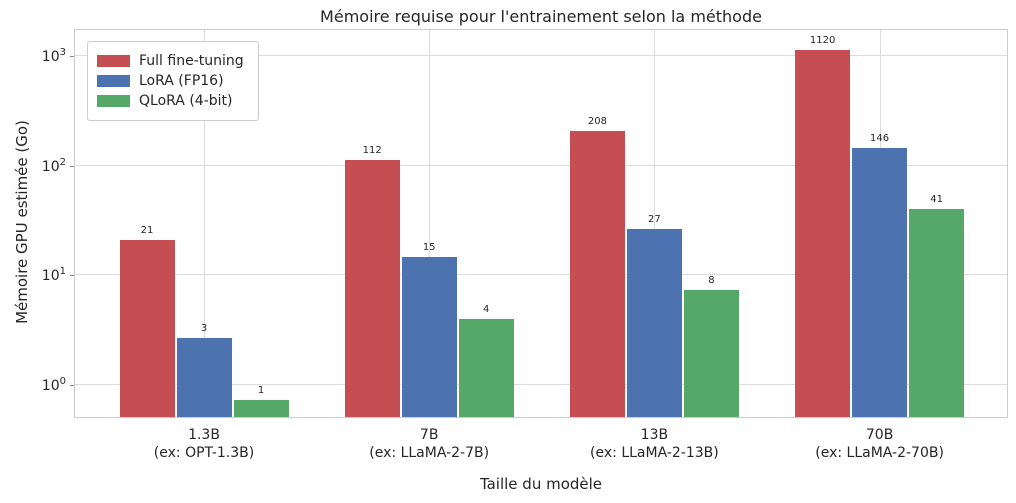  Describe the element at coordinates (823, 233) in the screenshot. I see `bar-Full fine-tuning-70B` at that location.